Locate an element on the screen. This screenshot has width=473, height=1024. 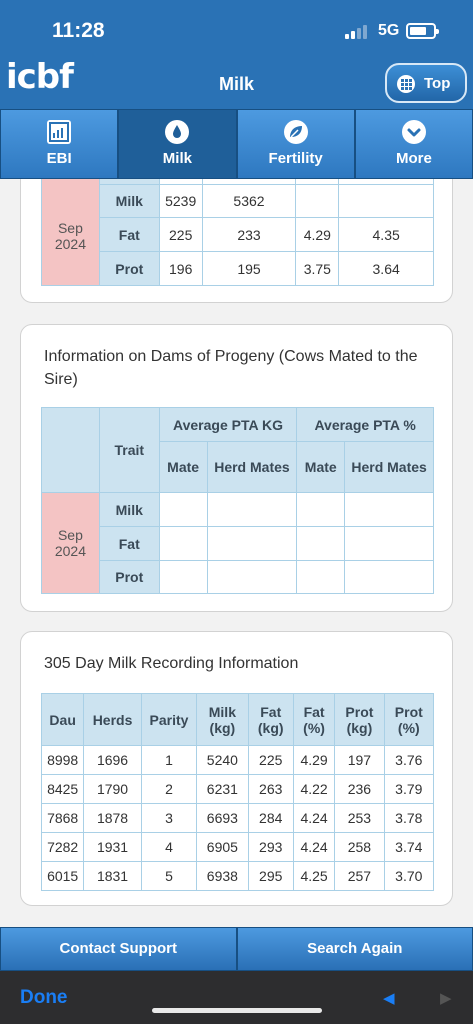
status-time: 11:28 is located at coordinates (78, 30).